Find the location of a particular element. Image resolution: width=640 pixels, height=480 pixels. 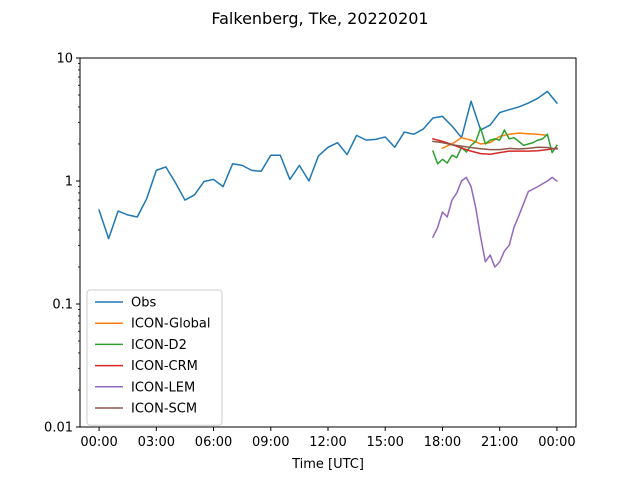

y-tick-label: 0.01 is located at coordinates (58, 428).